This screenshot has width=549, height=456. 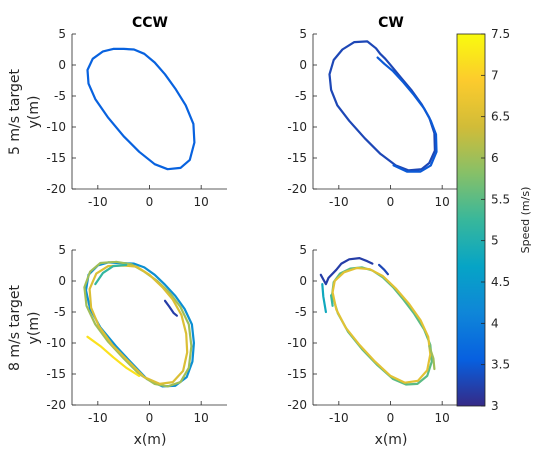 I want to click on colorbar-gradient, so click(x=471, y=220).